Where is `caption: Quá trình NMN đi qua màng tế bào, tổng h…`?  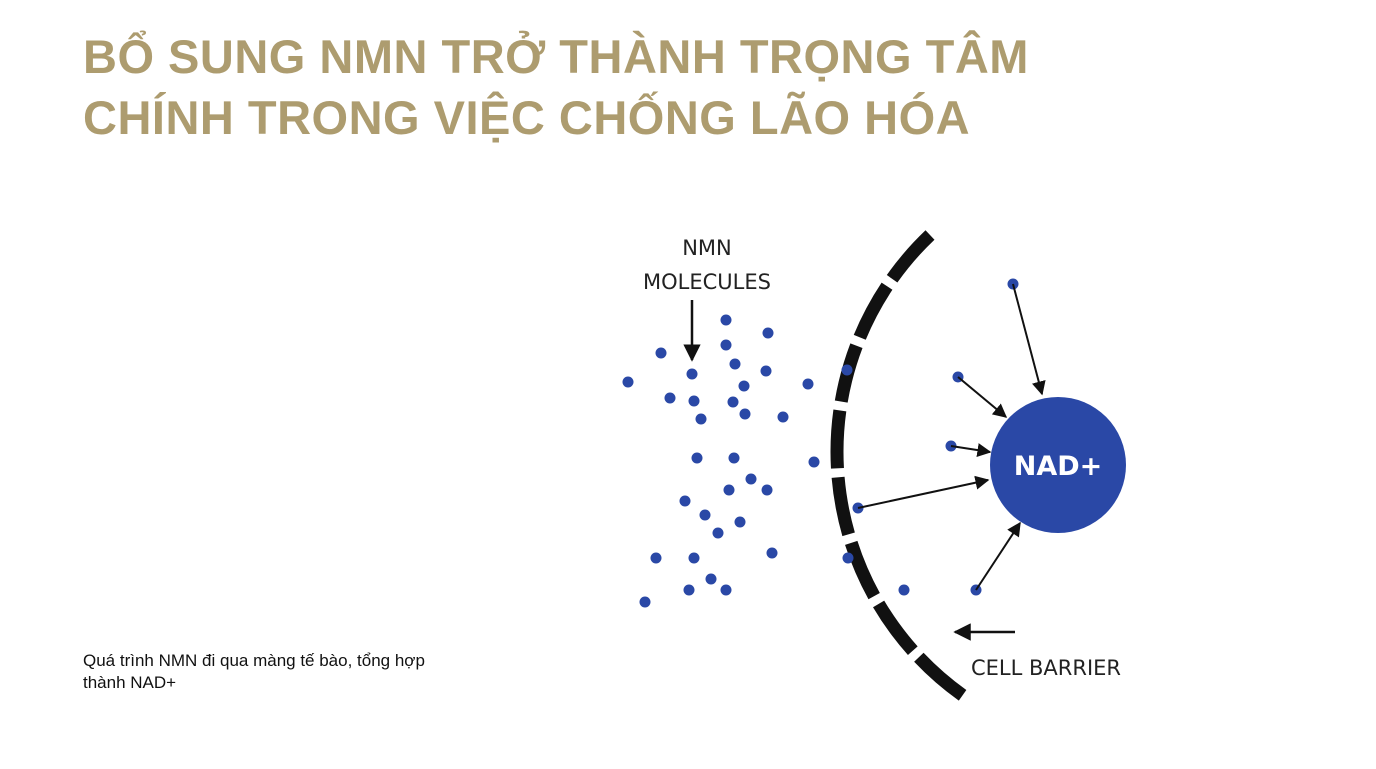 caption: Quá trình NMN đi qua màng tế bào, tổng h… is located at coordinates (254, 672).